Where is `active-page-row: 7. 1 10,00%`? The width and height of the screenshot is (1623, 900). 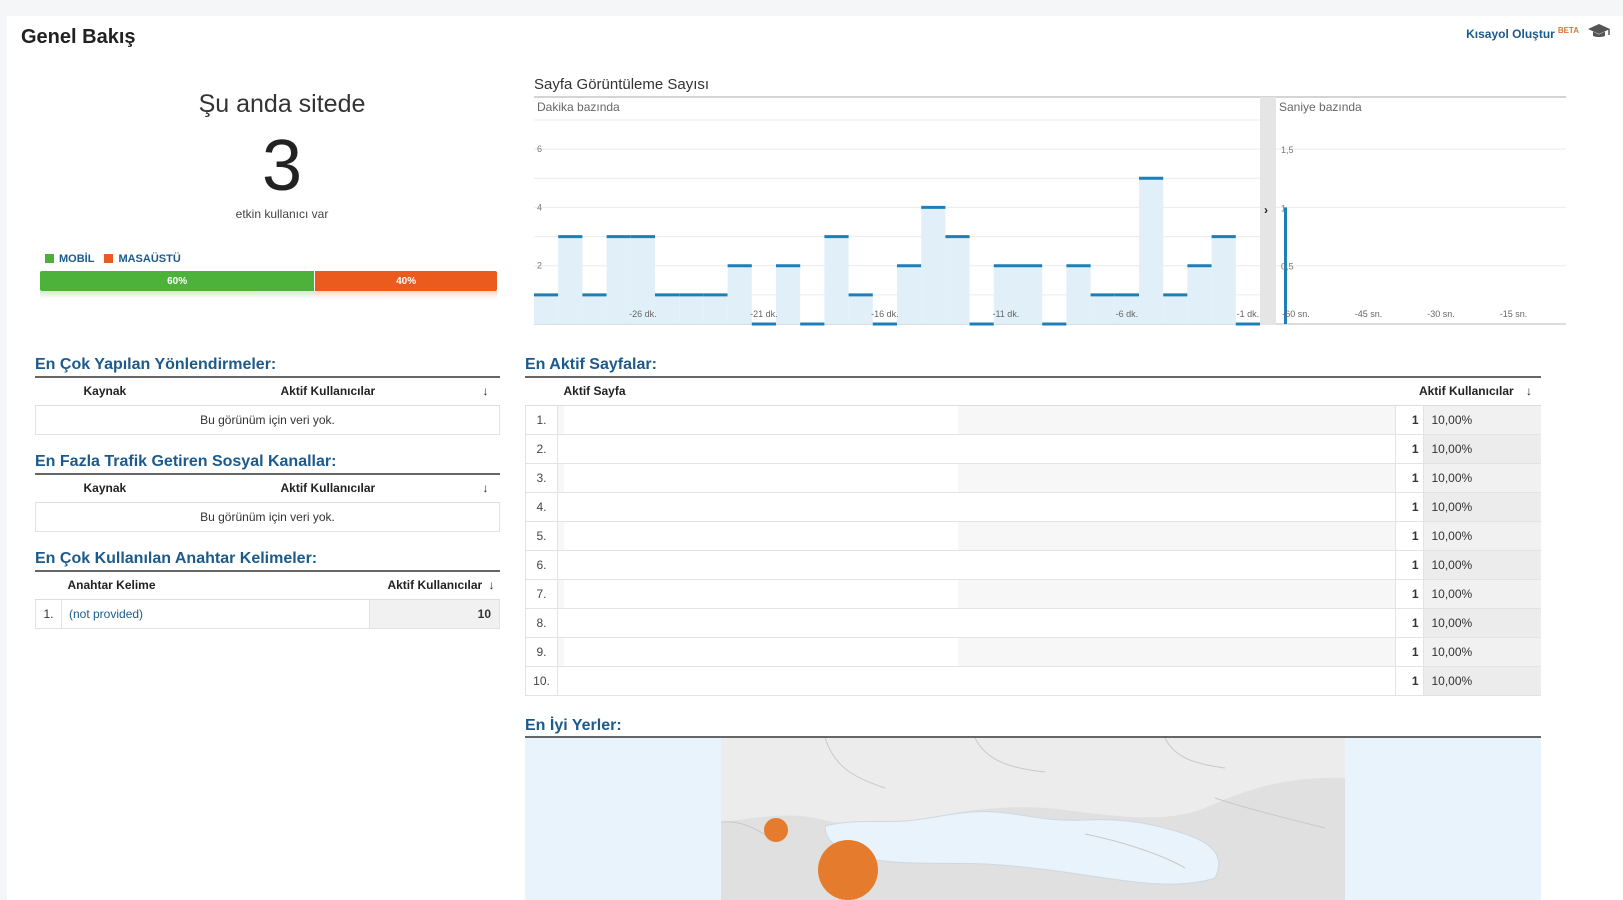 active-page-row: 7. 1 10,00% is located at coordinates (1033, 594).